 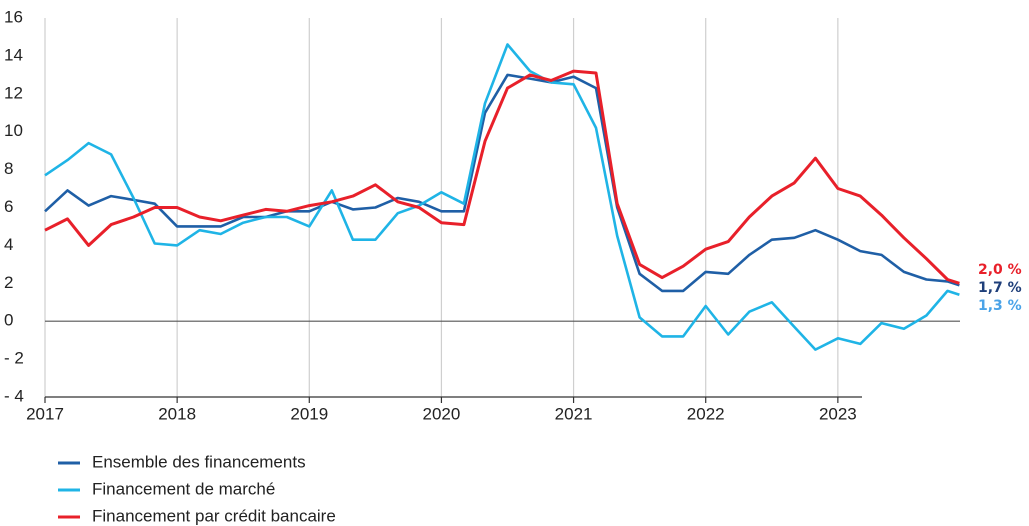 I want to click on y-tick-label: 6, so click(x=8, y=206).